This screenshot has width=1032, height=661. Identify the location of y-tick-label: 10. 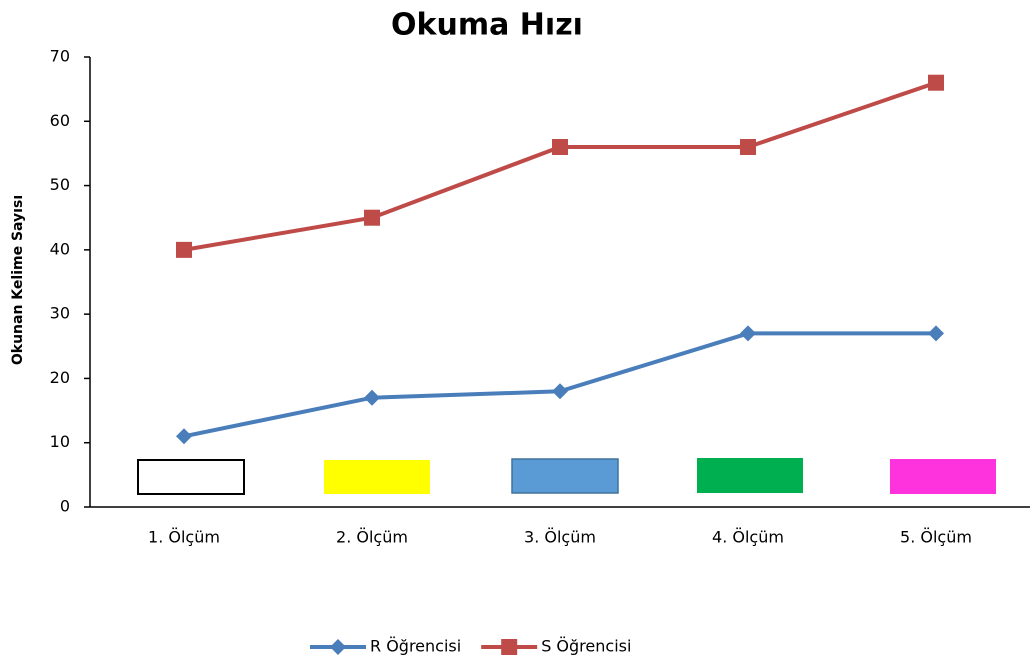
(60, 441).